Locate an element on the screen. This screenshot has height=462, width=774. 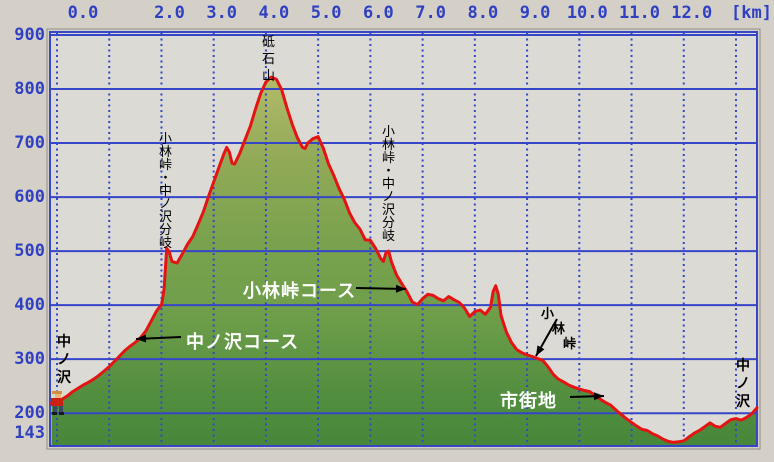
y-tick-label: 900 is located at coordinates (29, 35).